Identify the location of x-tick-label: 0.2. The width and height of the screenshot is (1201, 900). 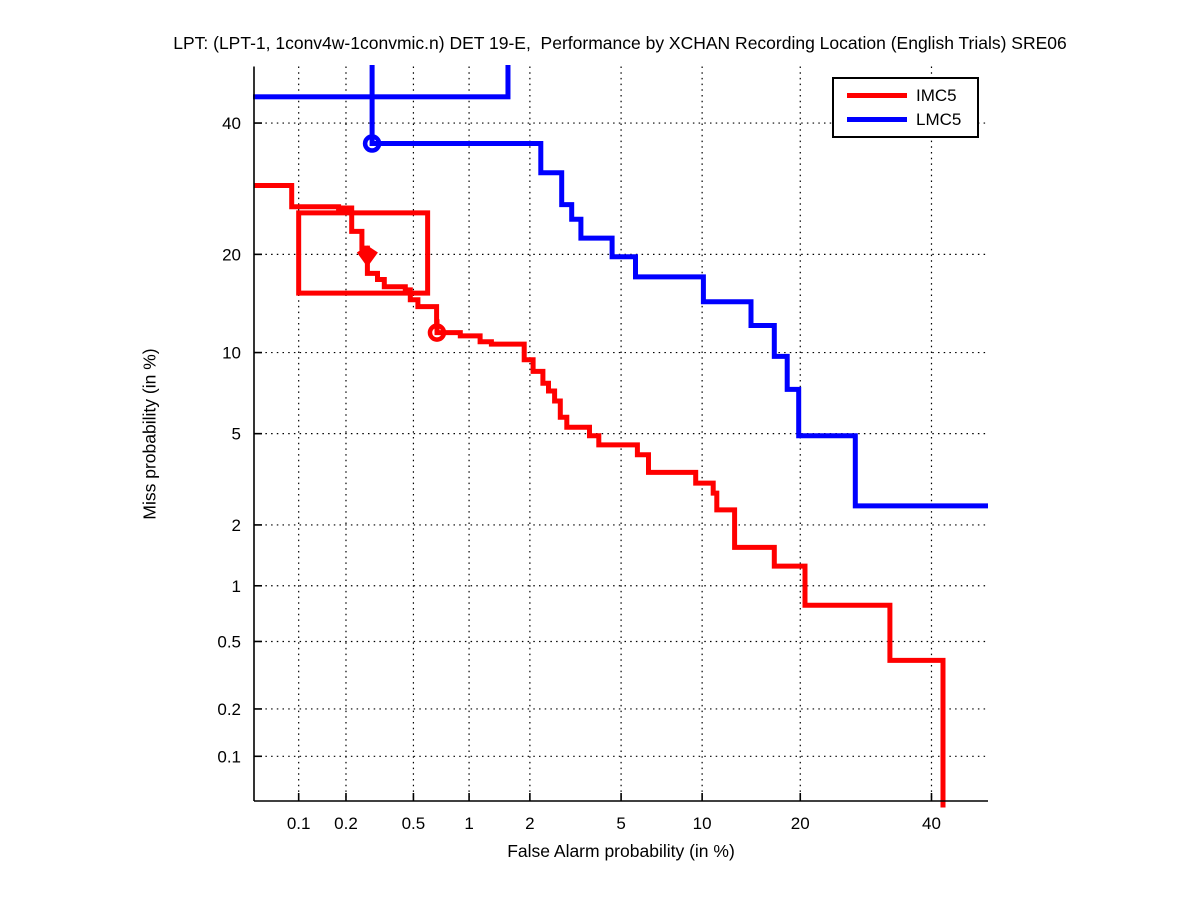
(346, 823).